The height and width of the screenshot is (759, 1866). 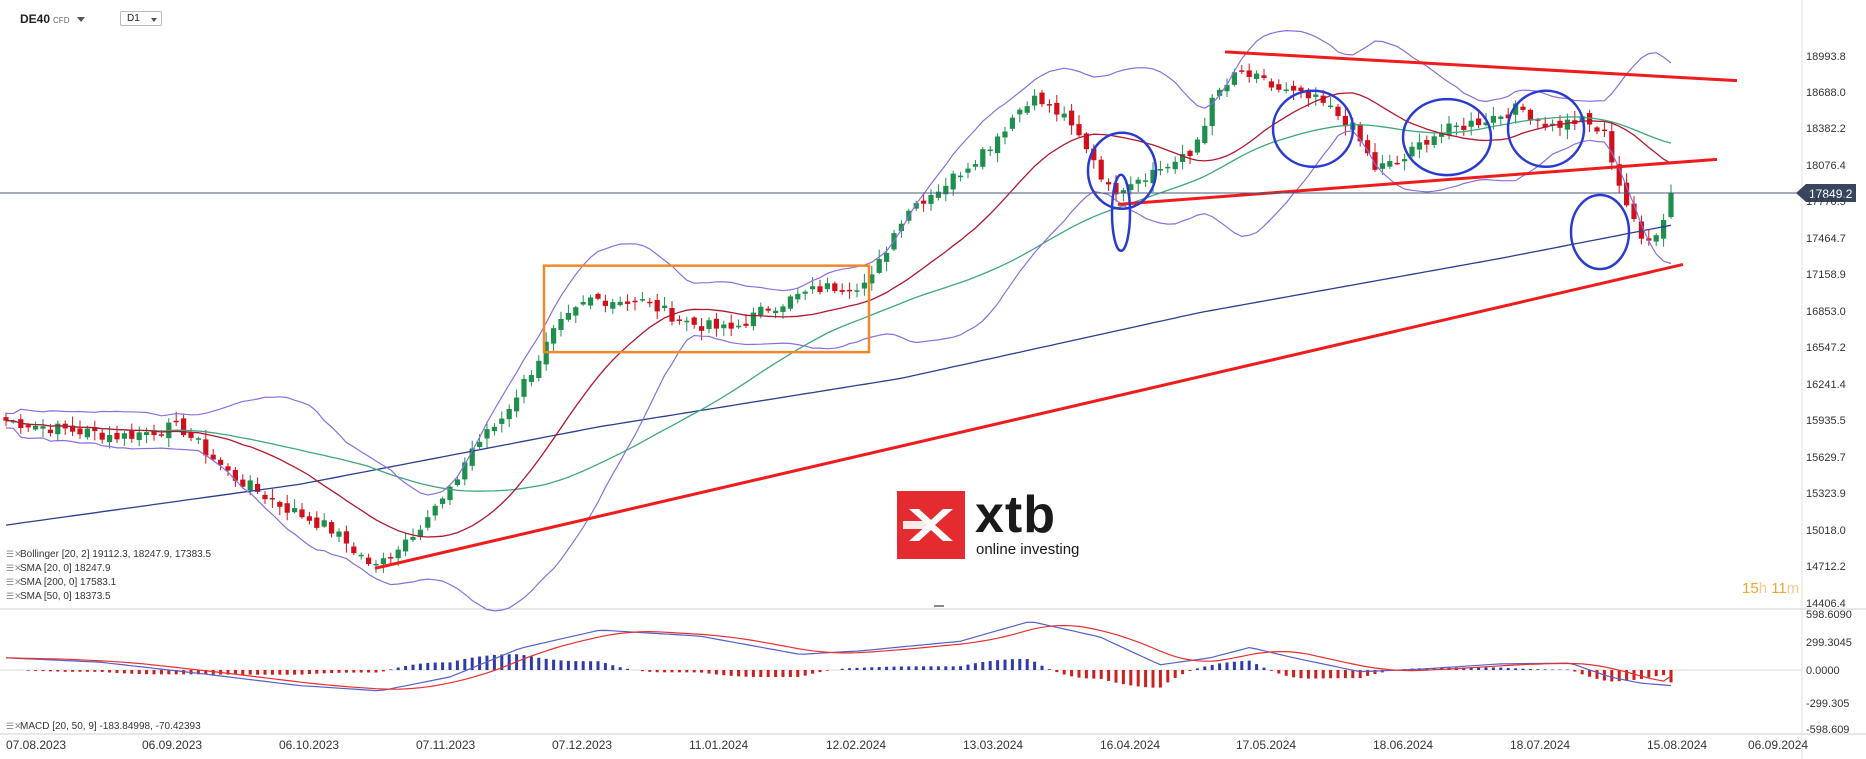 What do you see at coordinates (53, 19) in the screenshot?
I see `symbol-selector: DE40 CFD` at bounding box center [53, 19].